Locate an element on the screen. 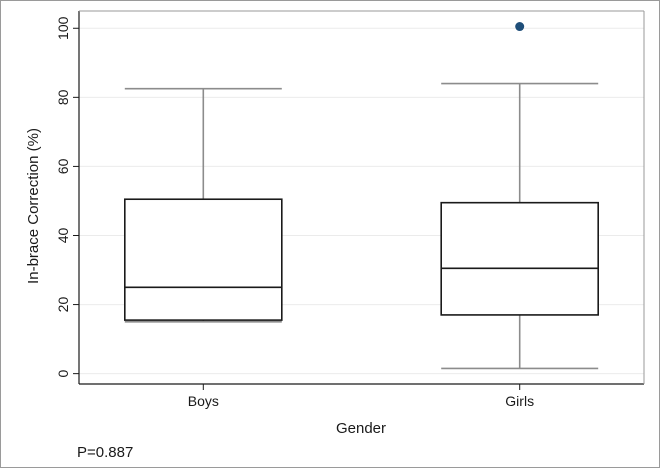 The image size is (660, 468). x-tick-label: Girls is located at coordinates (519, 401).